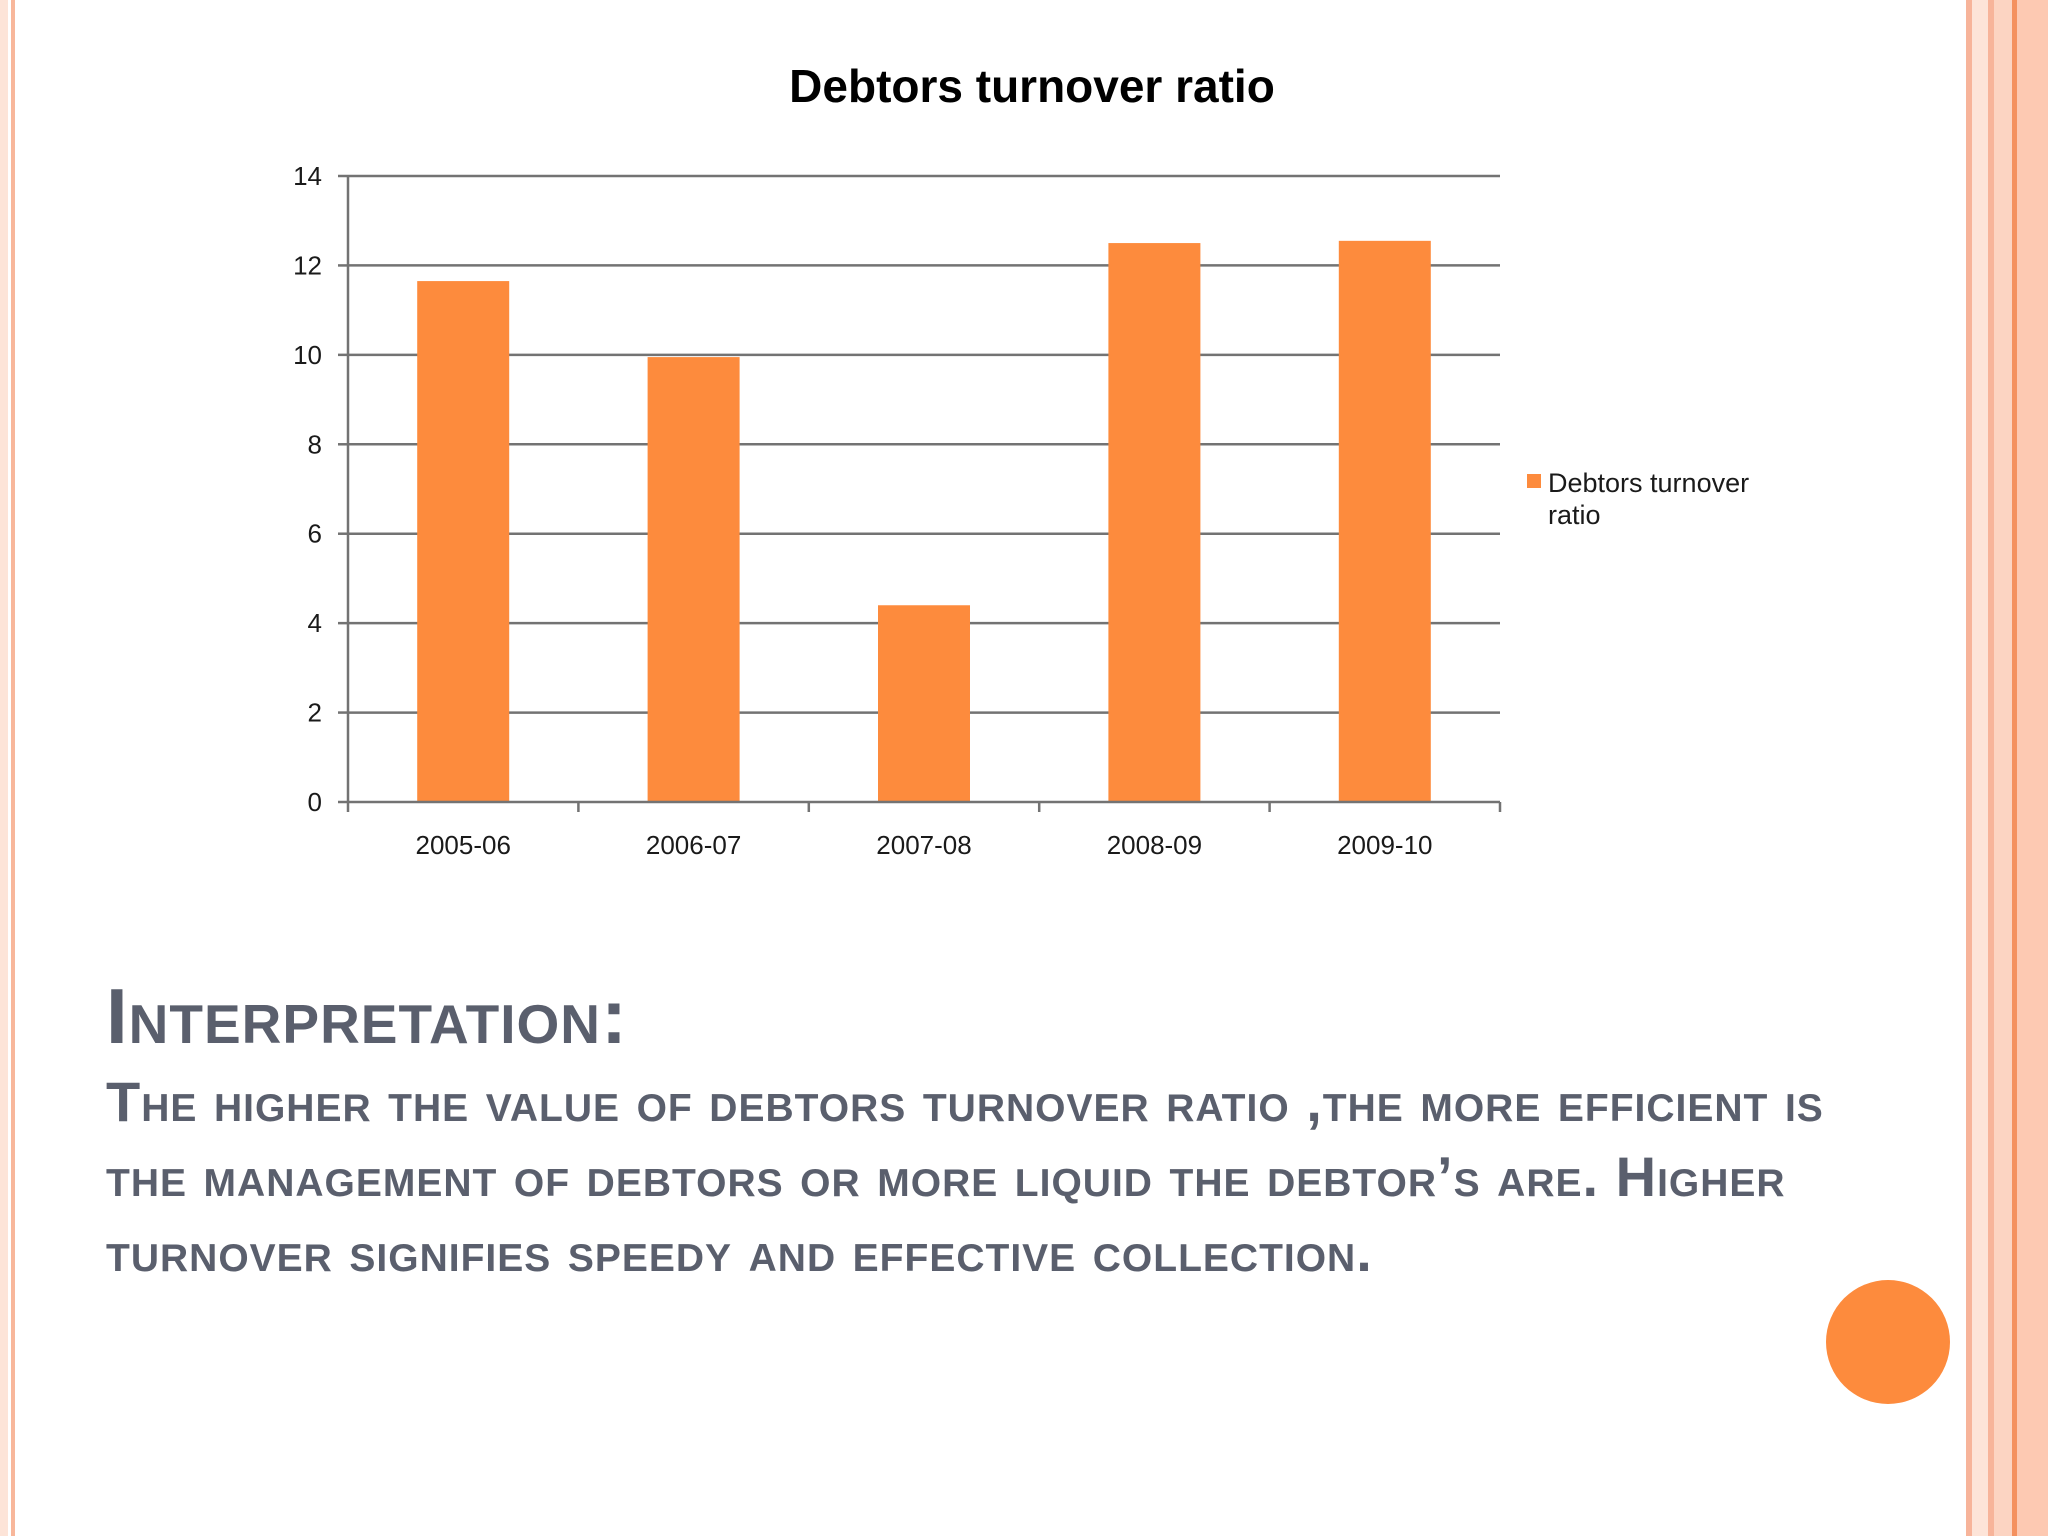 The width and height of the screenshot is (2048, 1536). I want to click on x-tick-label: 2005-06, so click(462, 845).